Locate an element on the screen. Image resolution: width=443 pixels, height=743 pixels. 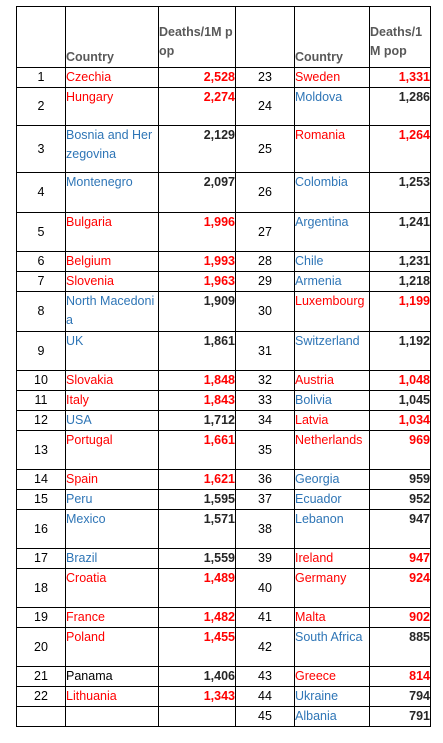
country-cell: North Macedonia is located at coordinates (112, 311).